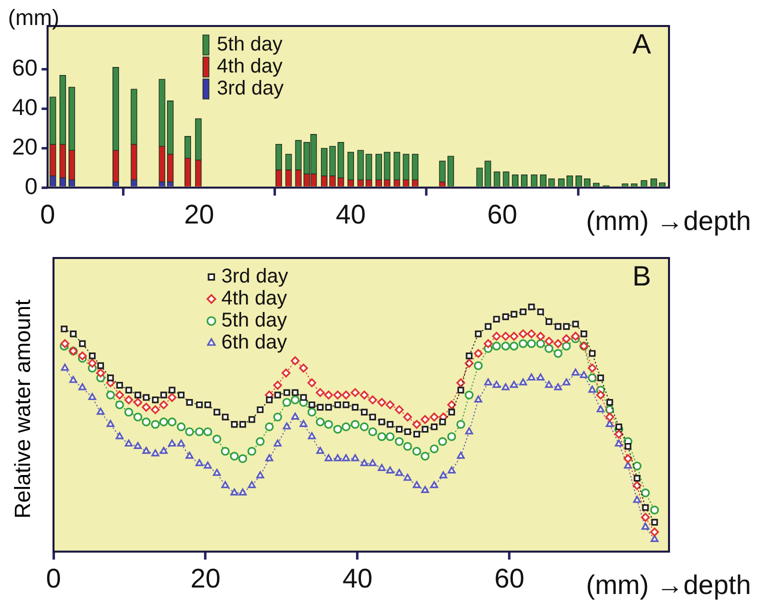  Describe the element at coordinates (25, 67) in the screenshot. I see `y-tick-label: 60` at that location.